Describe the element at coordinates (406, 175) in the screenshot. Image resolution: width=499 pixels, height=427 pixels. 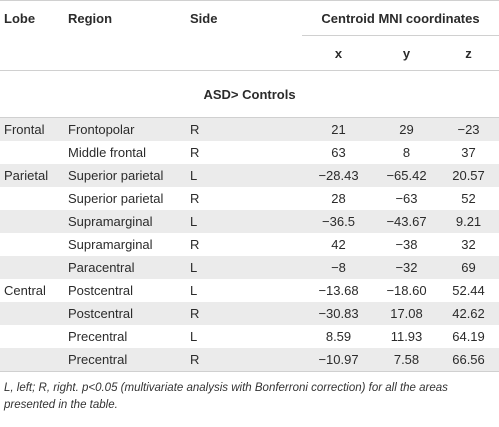
I see `cell-y: −65.42` at that location.